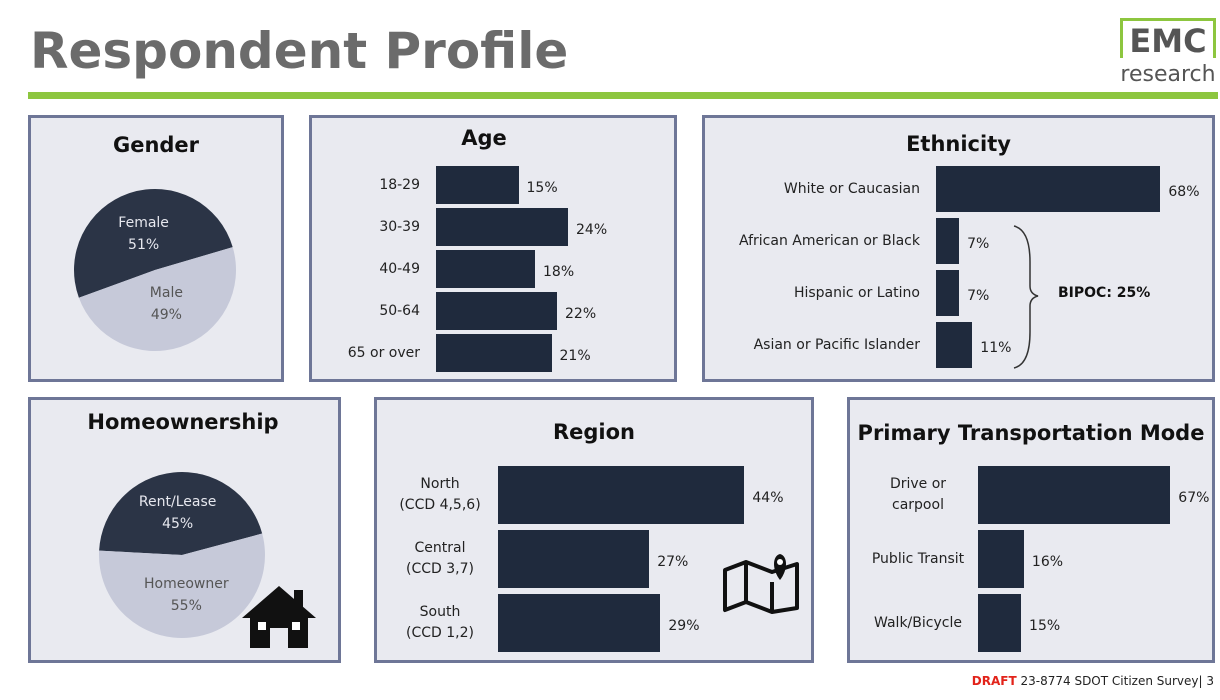 This screenshot has height=700, width=1220. Describe the element at coordinates (399, 268) in the screenshot. I see `category-label: 40-49` at that location.